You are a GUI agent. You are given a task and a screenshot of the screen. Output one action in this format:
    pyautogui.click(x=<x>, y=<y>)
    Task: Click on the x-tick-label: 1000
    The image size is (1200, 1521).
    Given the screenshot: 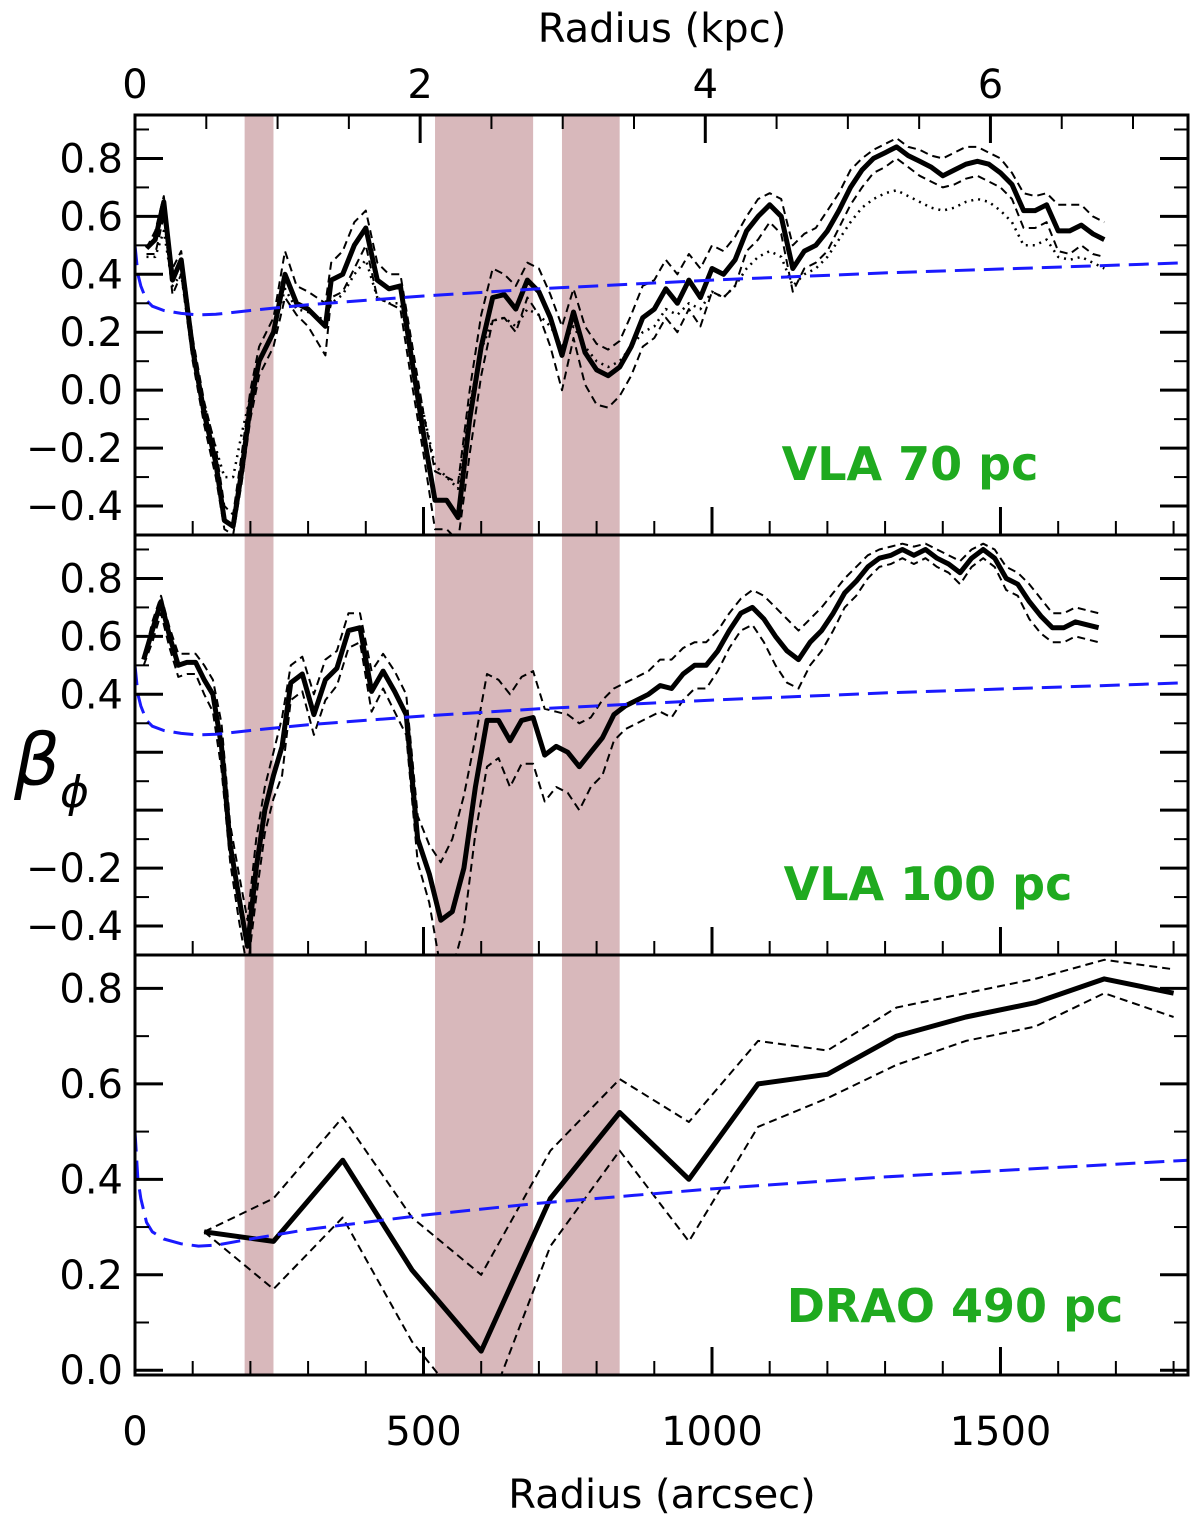 What is the action you would take?
    pyautogui.click(x=712, y=1432)
    